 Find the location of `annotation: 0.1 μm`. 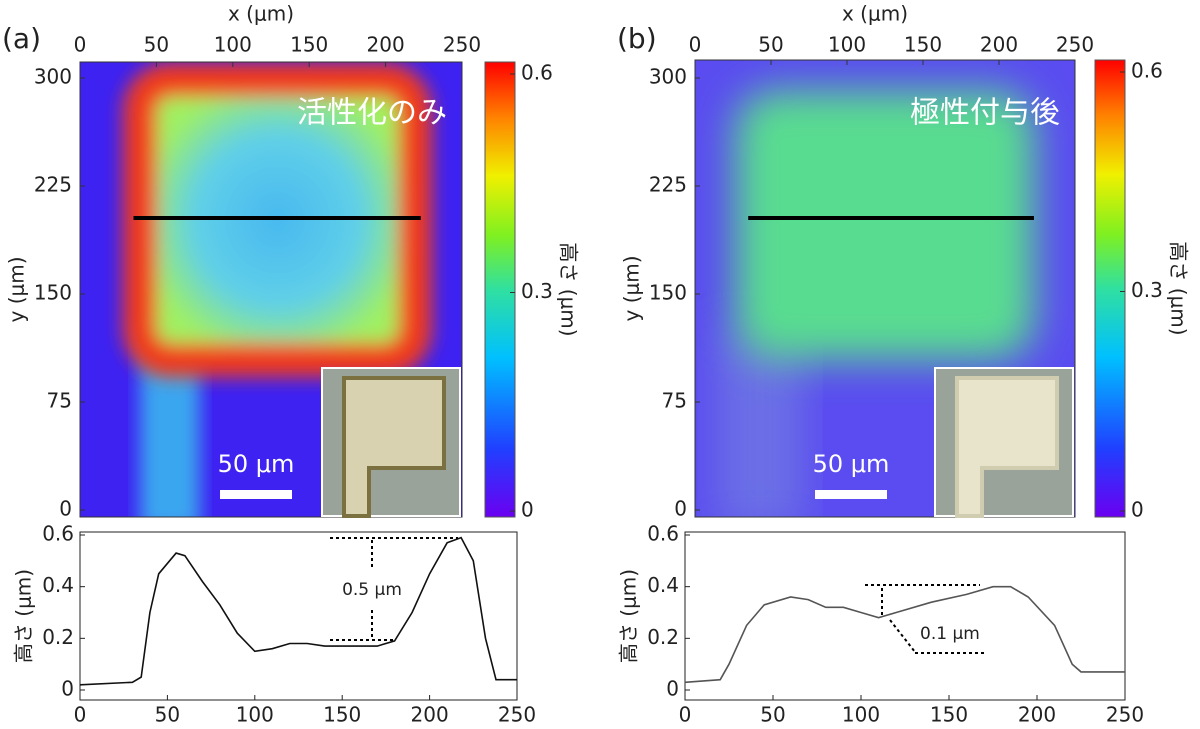

annotation: 0.1 μm is located at coordinates (950, 634).